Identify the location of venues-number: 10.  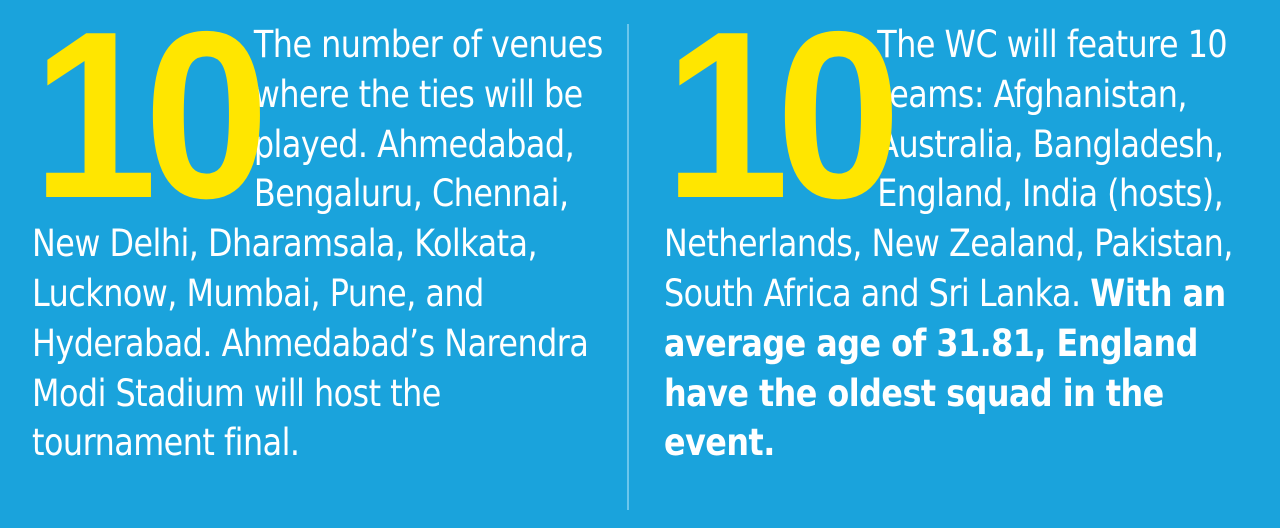
(150, 124).